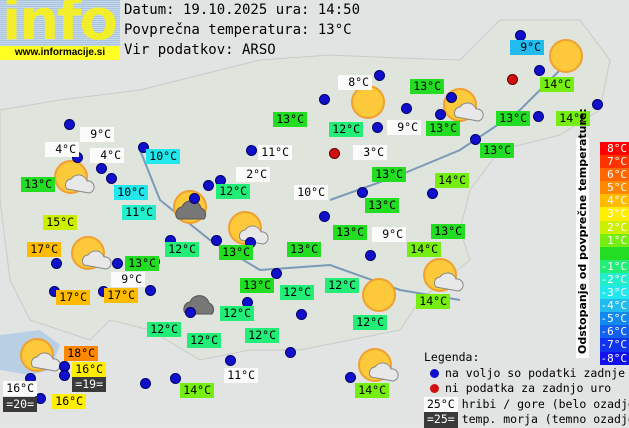  What do you see at coordinates (614, 240) in the screenshot?
I see `scale-step: 1°C` at bounding box center [614, 240].